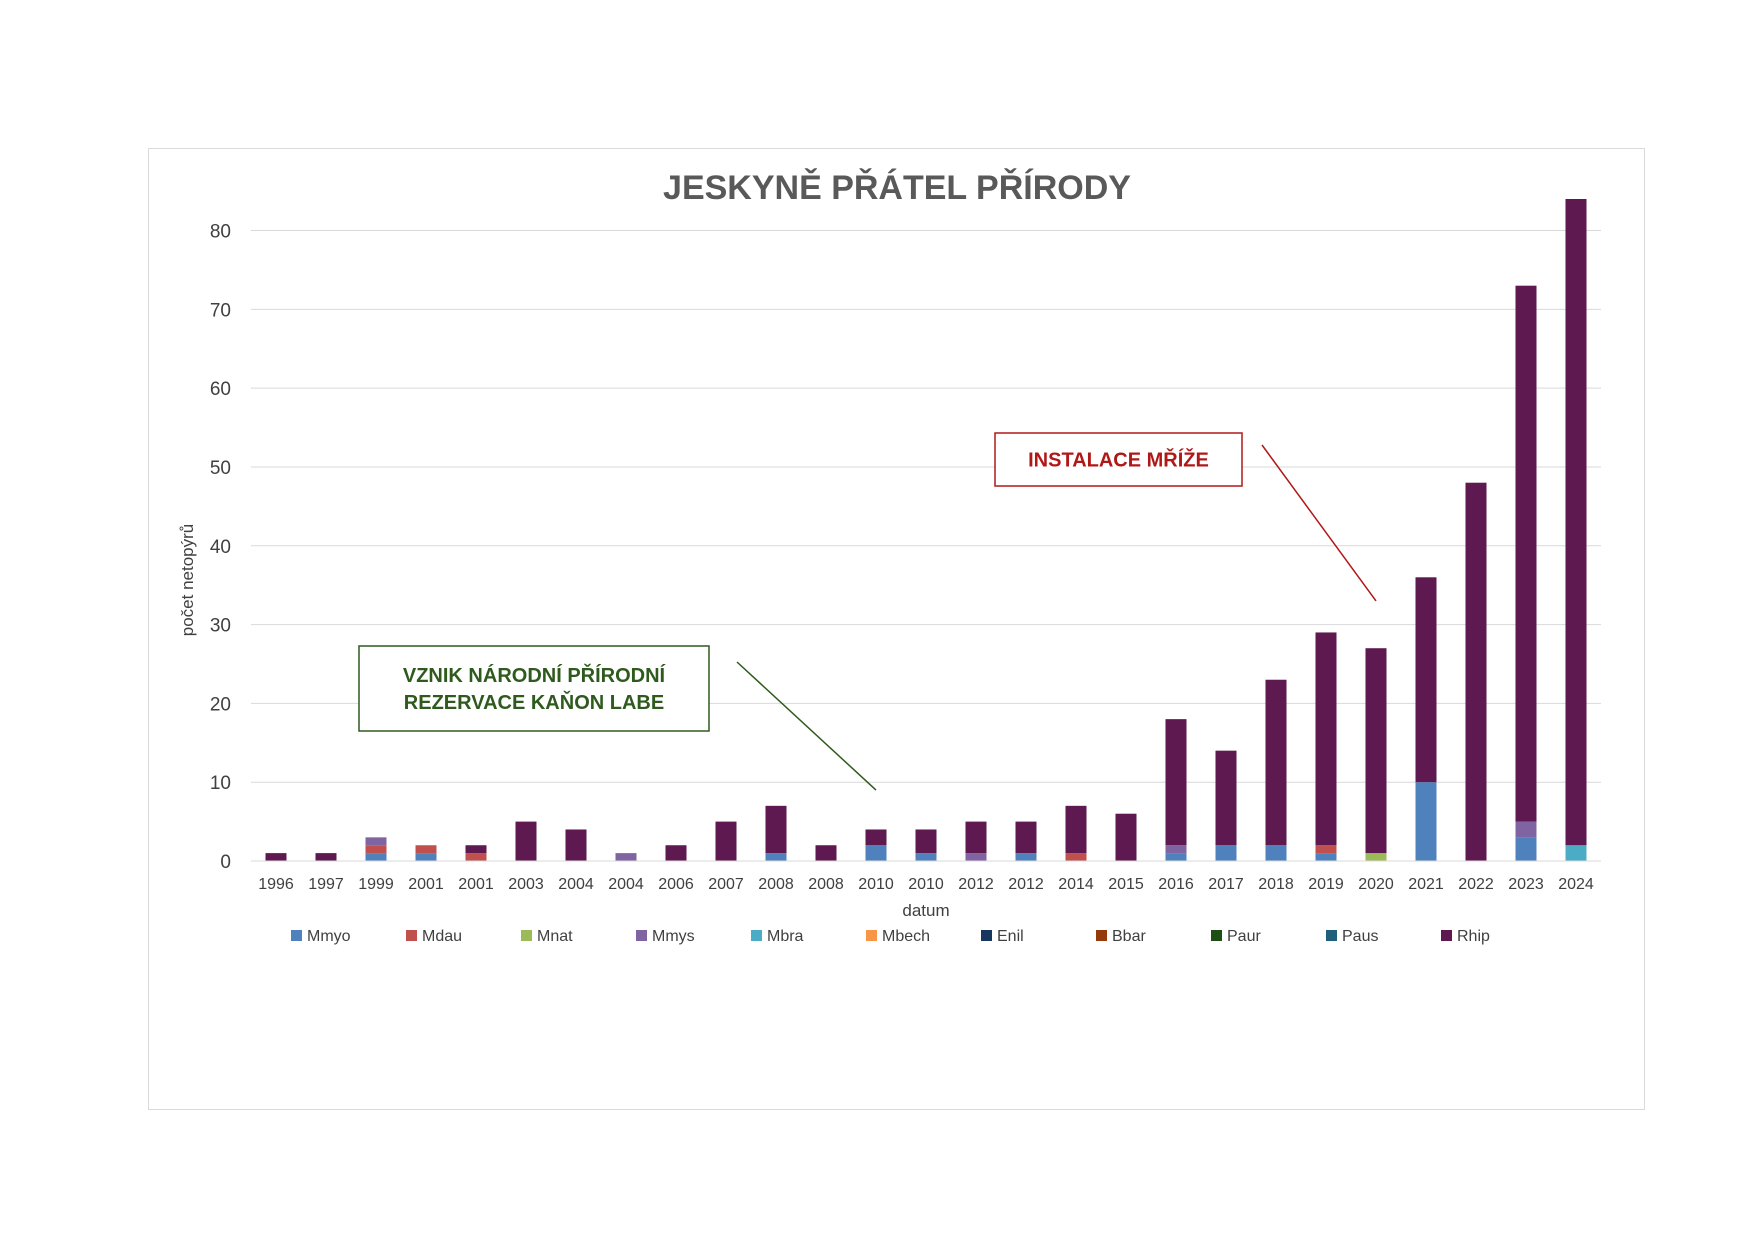  I want to click on legend-item-enil: Enil, so click(1002, 936).